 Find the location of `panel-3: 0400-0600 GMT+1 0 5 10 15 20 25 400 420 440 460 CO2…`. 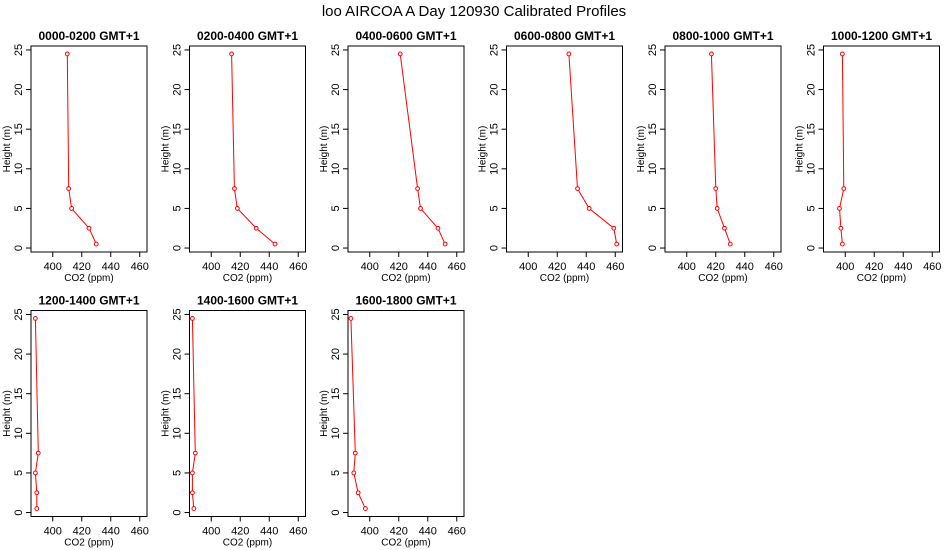

panel-3: 0400-0600 GMT+1 0 5 10 15 20 25 400 420 440 460 CO2… is located at coordinates (392, 156).